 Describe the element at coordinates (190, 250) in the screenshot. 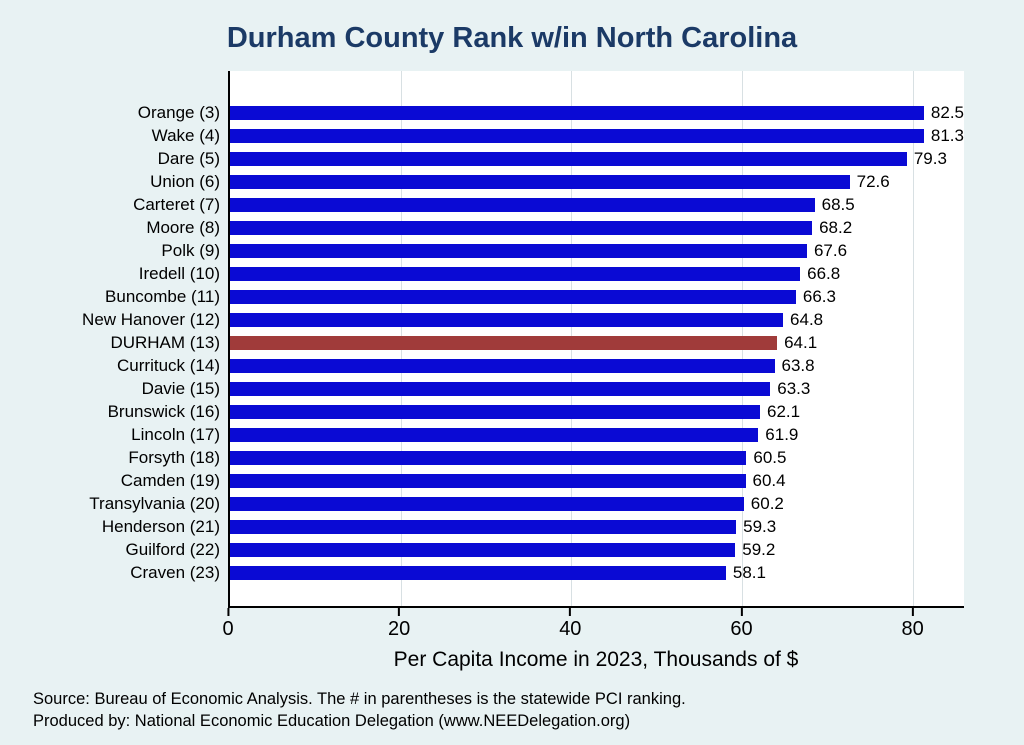

I see `category-label: Polk (9)` at that location.